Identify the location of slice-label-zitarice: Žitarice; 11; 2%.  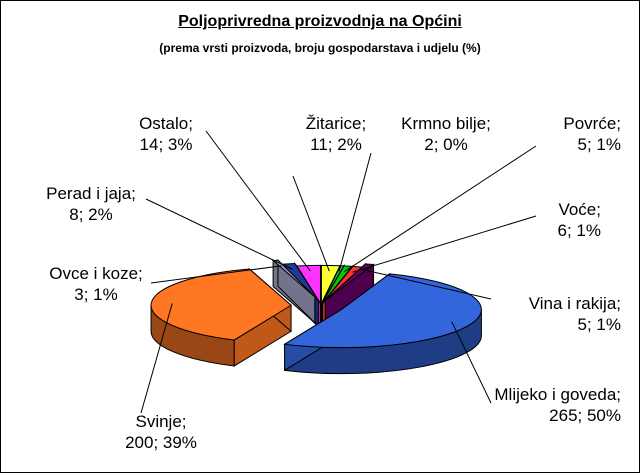
(336, 134).